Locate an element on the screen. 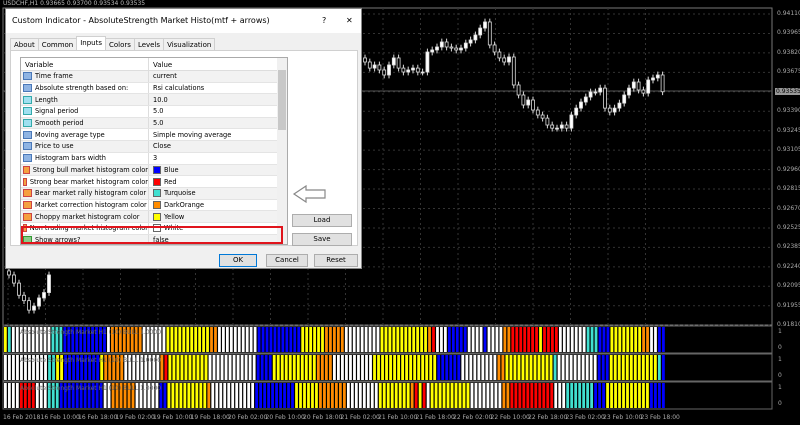 The height and width of the screenshot is (425, 800). input-row: Strong bull market histogram color Blue is located at coordinates (154, 170).